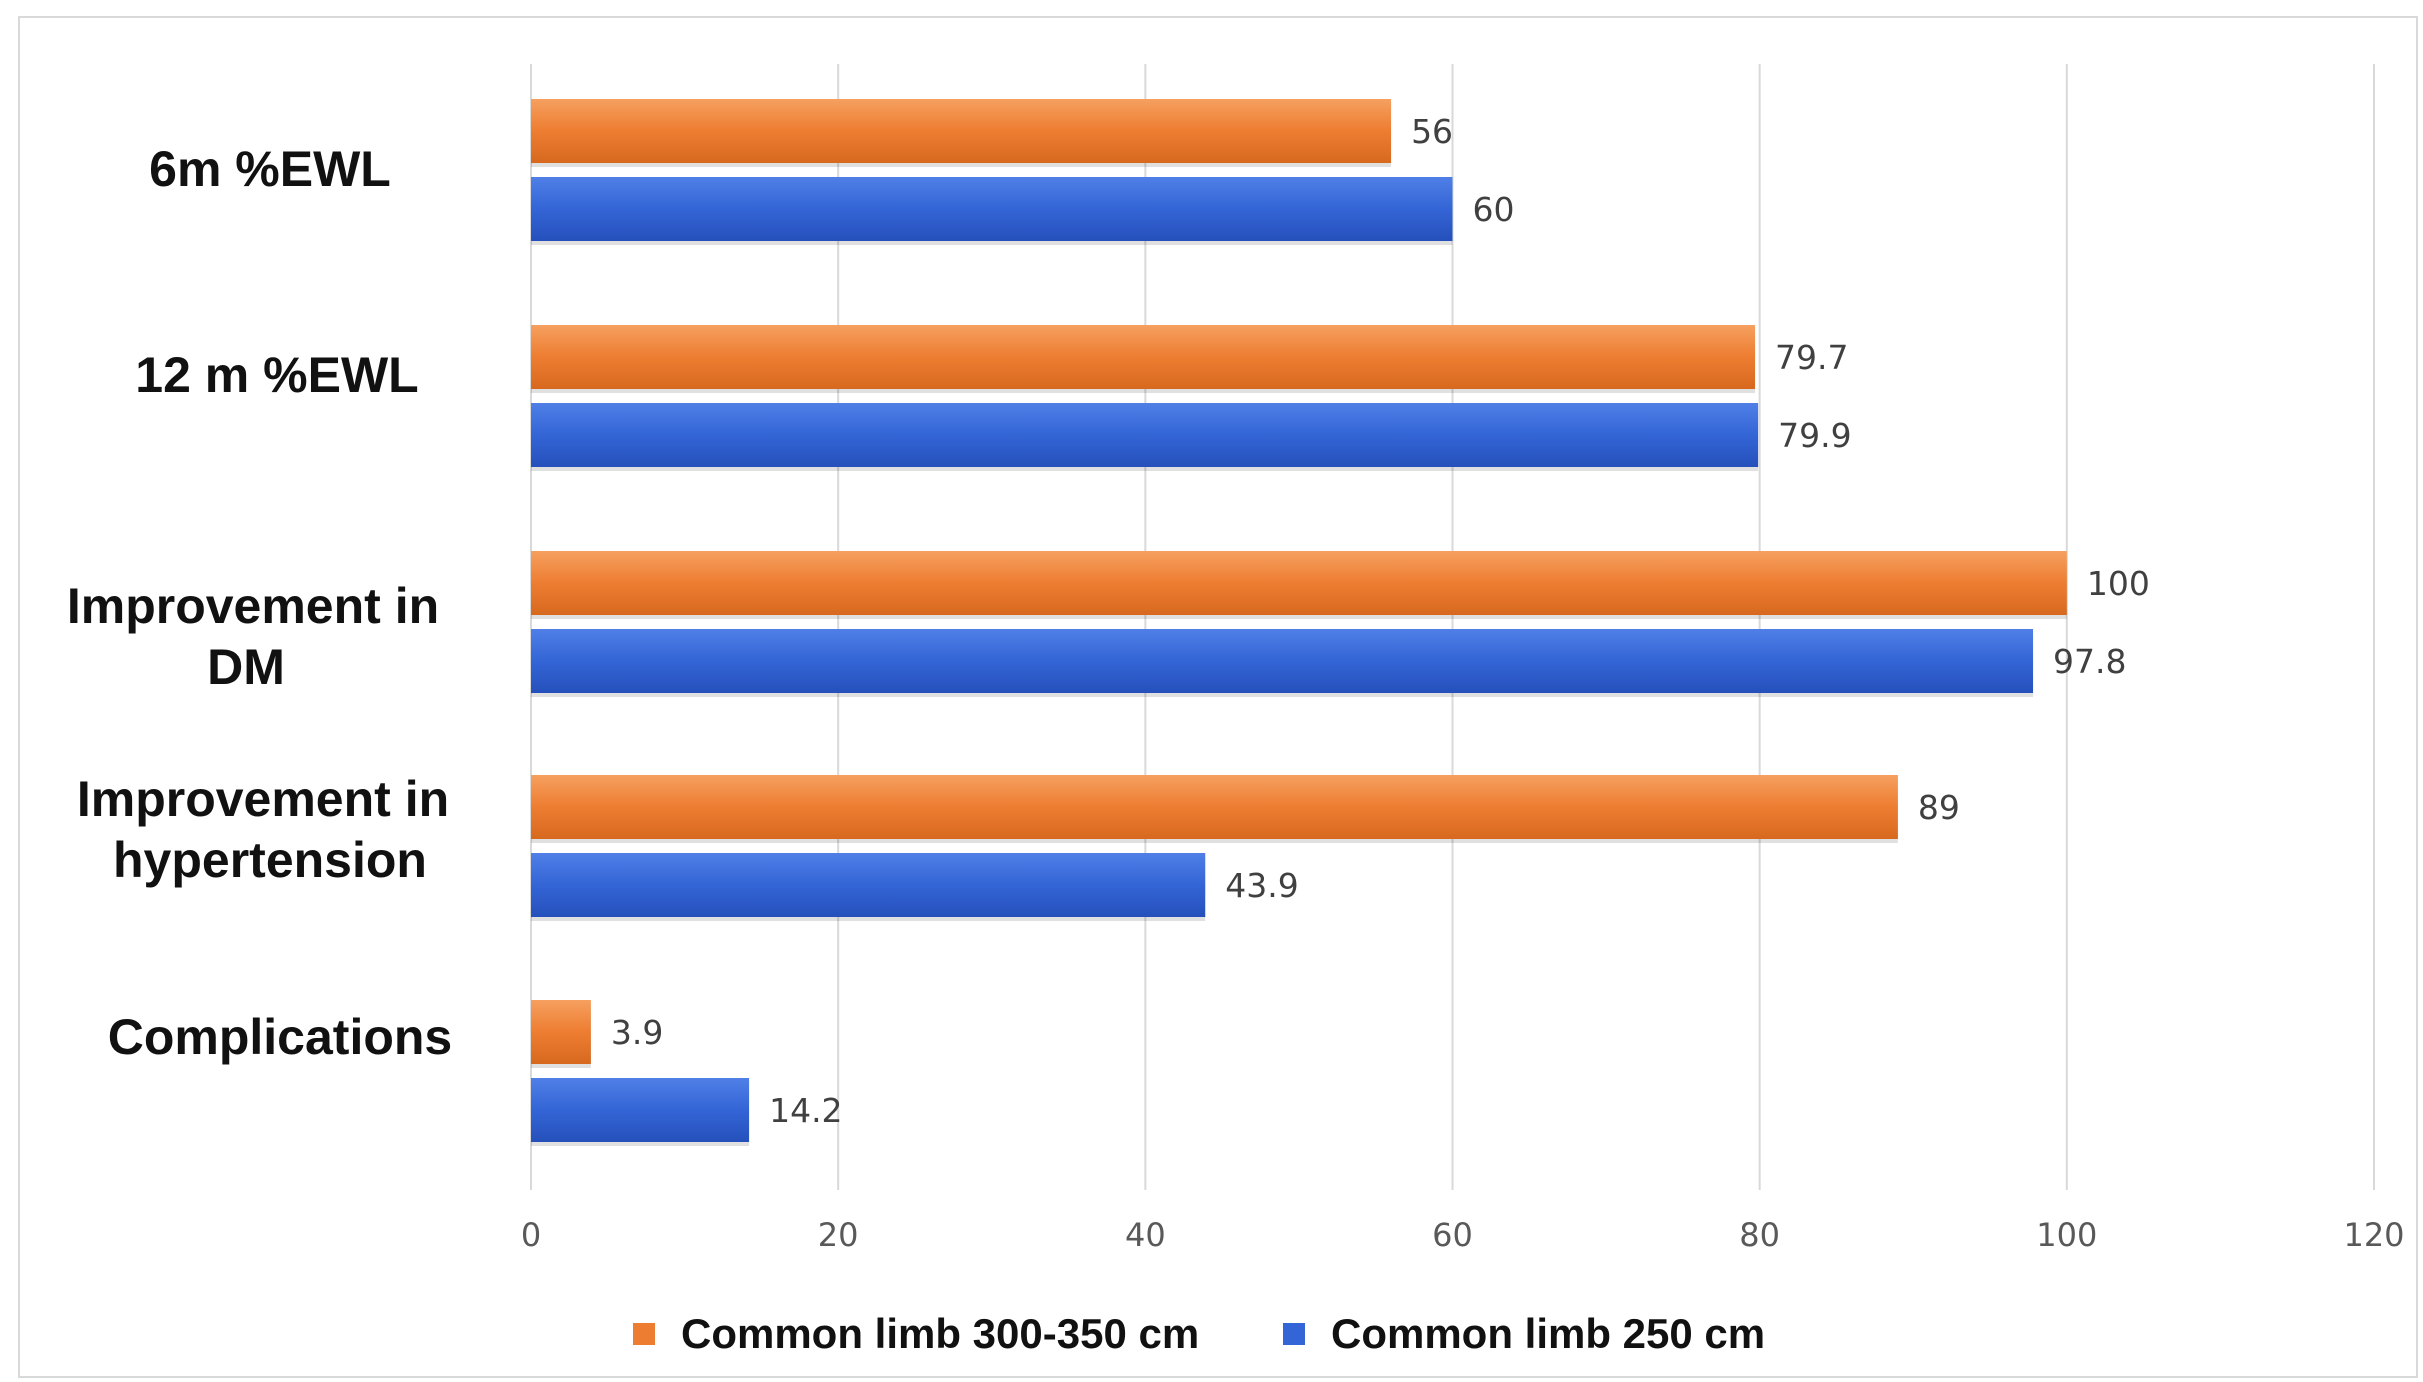  I want to click on x-tick-label: 80, so click(1759, 1235).